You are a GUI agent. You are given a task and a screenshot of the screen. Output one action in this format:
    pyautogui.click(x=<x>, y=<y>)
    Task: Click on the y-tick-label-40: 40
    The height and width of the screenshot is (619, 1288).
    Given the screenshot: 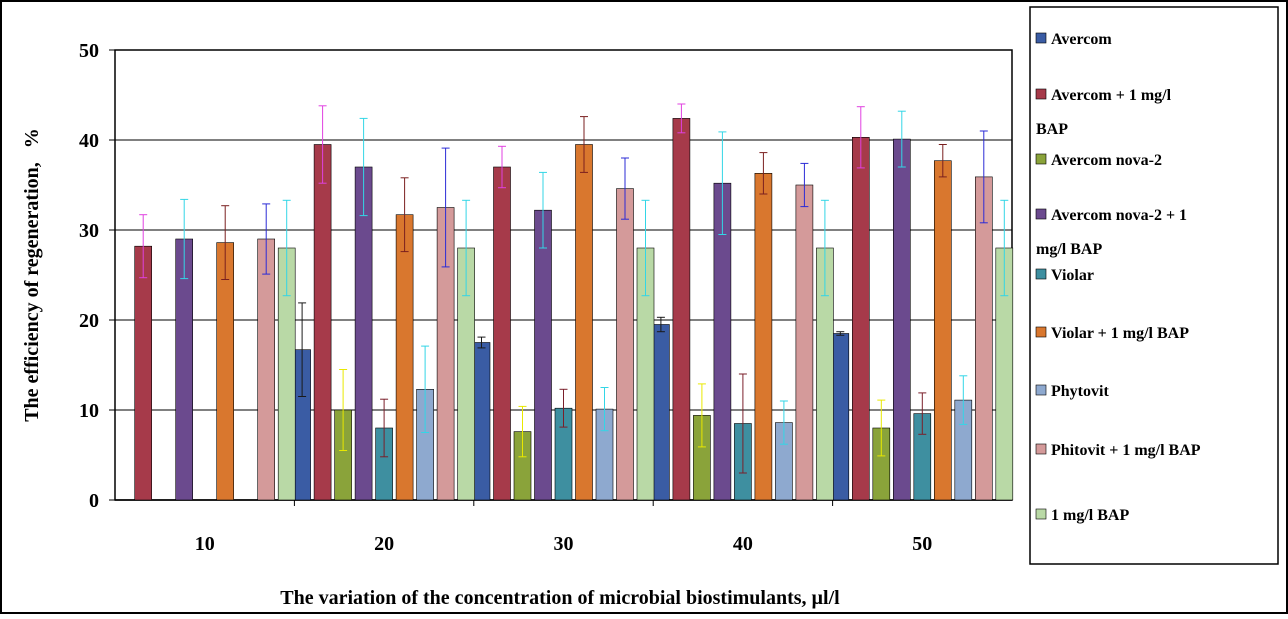 What is the action you would take?
    pyautogui.click(x=89, y=141)
    